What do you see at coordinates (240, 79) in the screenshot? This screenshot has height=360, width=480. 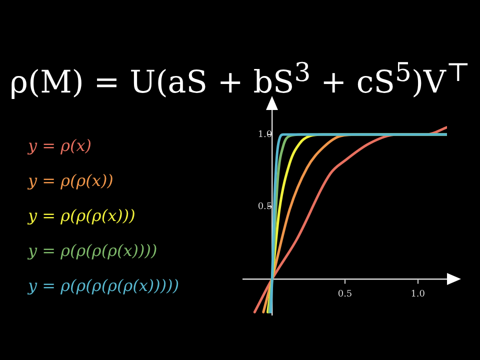 I see `chart-title: ρ(M) = U(aS + bS$^{3}$ + cS$^{5}$)V$^{⊤}$` at bounding box center [240, 79].